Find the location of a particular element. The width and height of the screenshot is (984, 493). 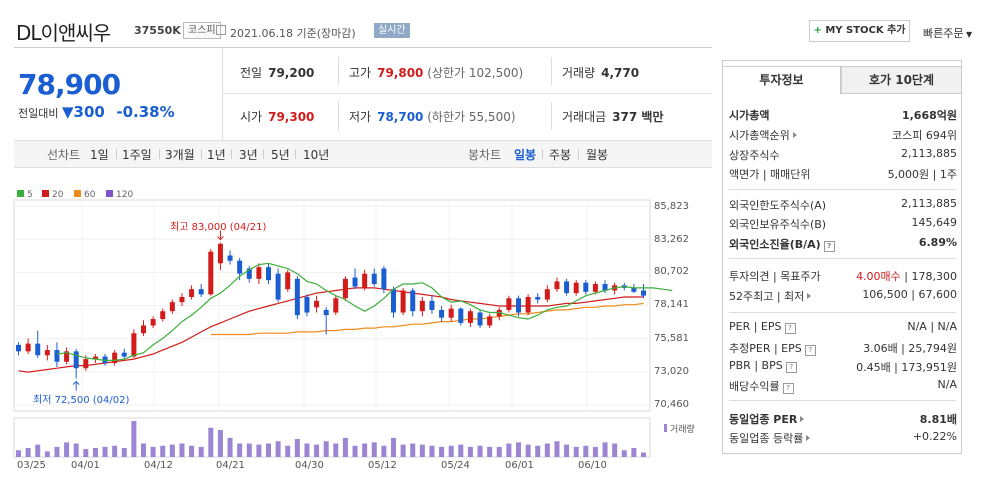

quick-order-button: 빠른주문 ▼ is located at coordinates (947, 33).